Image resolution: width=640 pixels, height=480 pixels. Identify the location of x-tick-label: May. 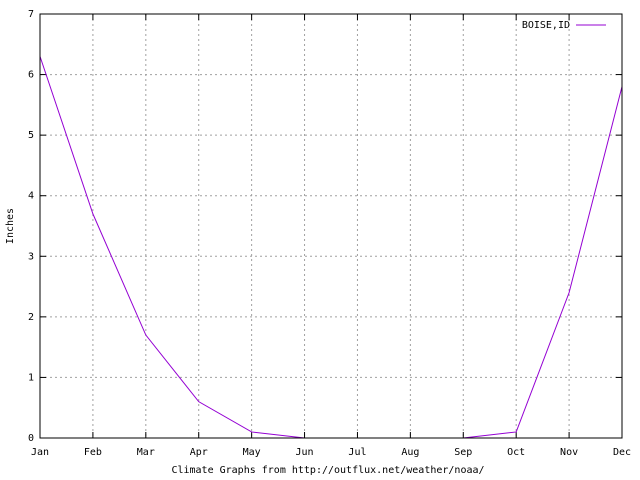
(252, 452).